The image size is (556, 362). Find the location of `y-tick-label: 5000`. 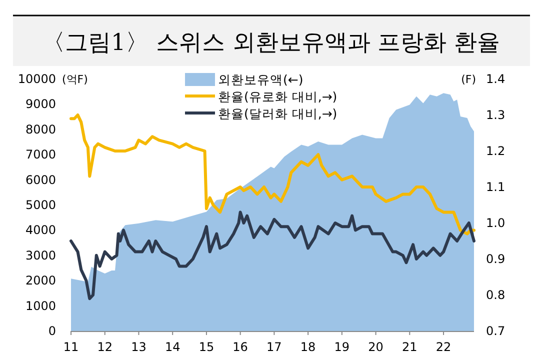

y-tick-label: 5000 is located at coordinates (40, 205).